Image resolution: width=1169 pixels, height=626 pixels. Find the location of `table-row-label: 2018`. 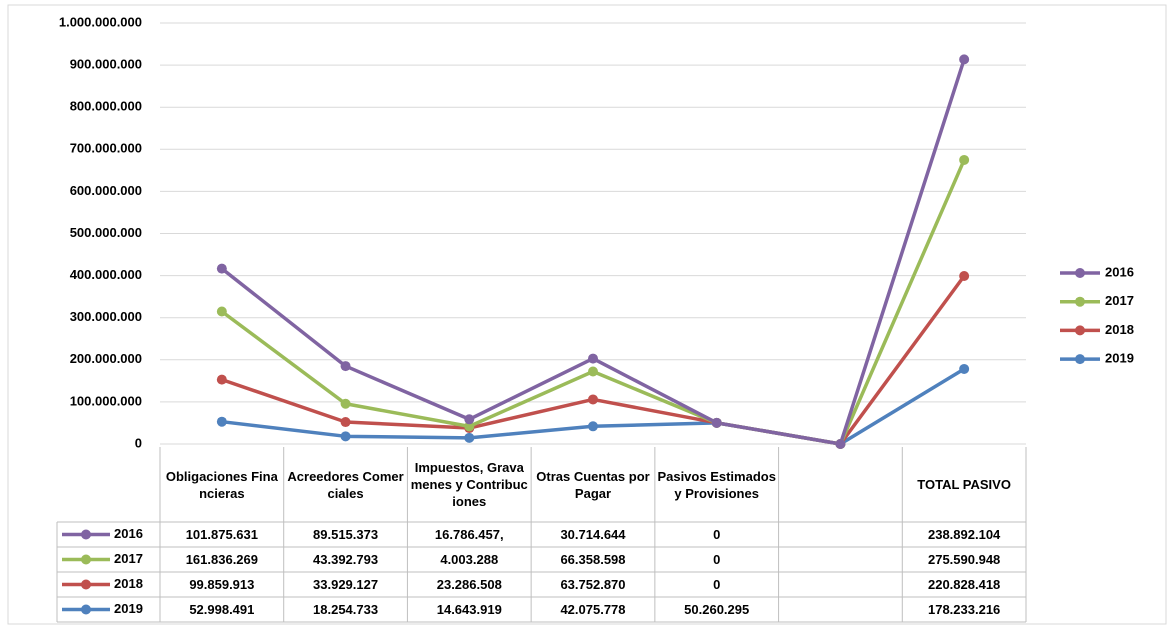

table-row-label: 2018 is located at coordinates (128, 583).